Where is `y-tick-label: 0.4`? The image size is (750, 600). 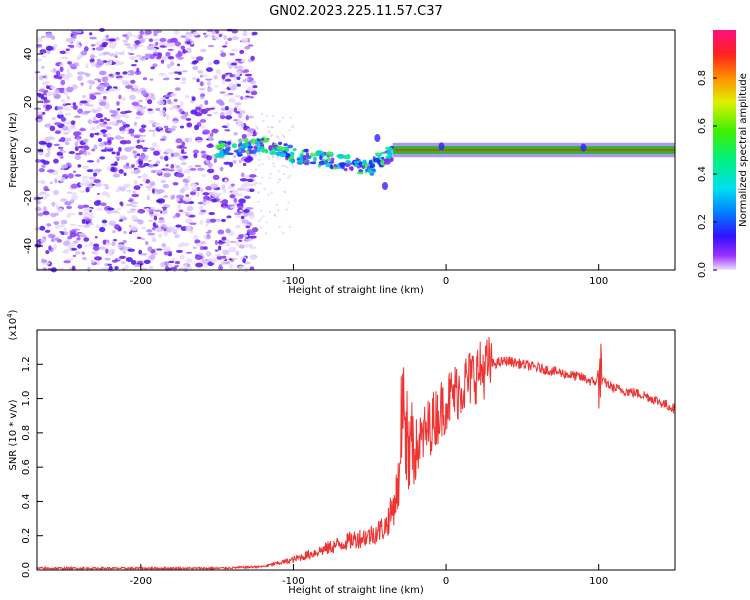
y-tick-label: 0.4 is located at coordinates (26, 501).